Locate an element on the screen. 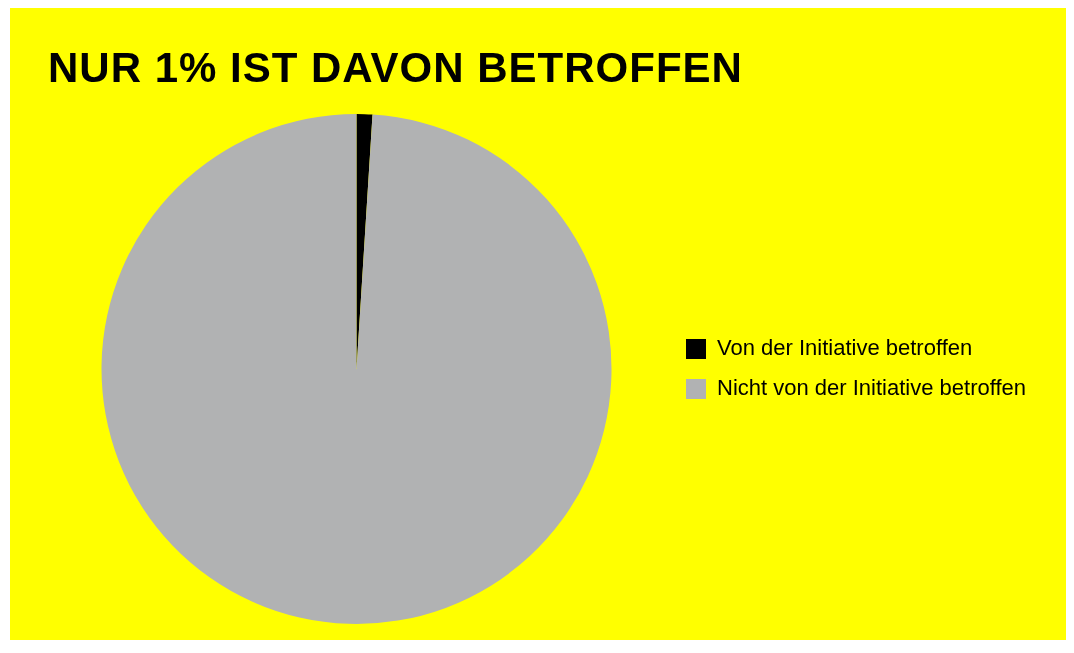 The height and width of the screenshot is (653, 1074). legend-label: Nicht von der Initiative betroffen is located at coordinates (872, 388).